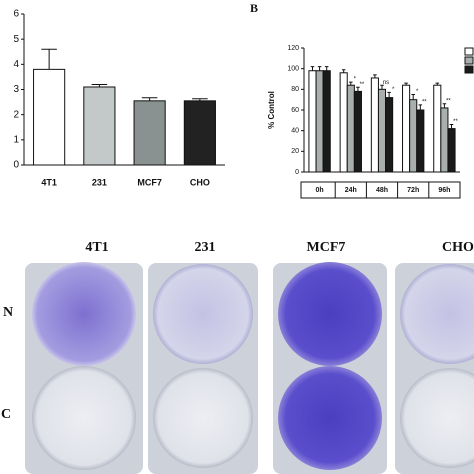 This screenshot has width=474, height=474. What do you see at coordinates (413, 190) in the screenshot?
I see `x-tick-label: 72h` at bounding box center [413, 190].